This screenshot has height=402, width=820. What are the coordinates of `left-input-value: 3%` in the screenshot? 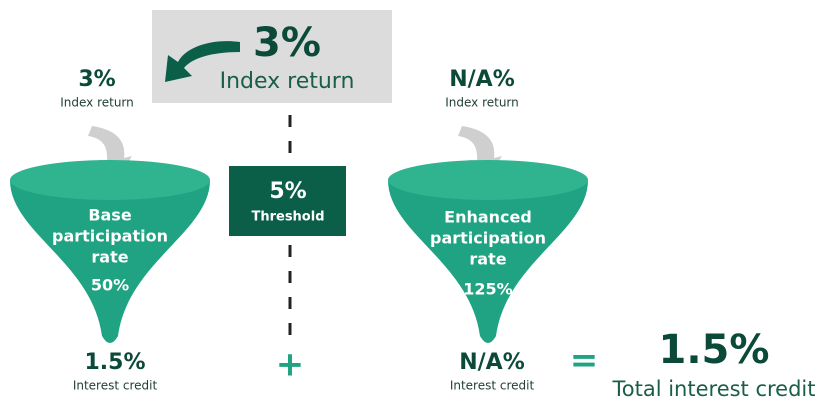 It's located at (96, 79).